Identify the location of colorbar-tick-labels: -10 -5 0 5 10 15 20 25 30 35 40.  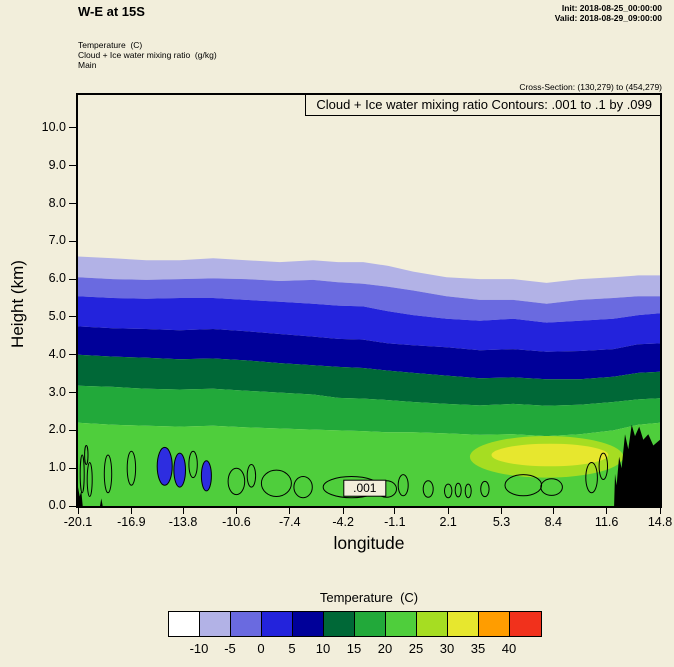
(355, 649).